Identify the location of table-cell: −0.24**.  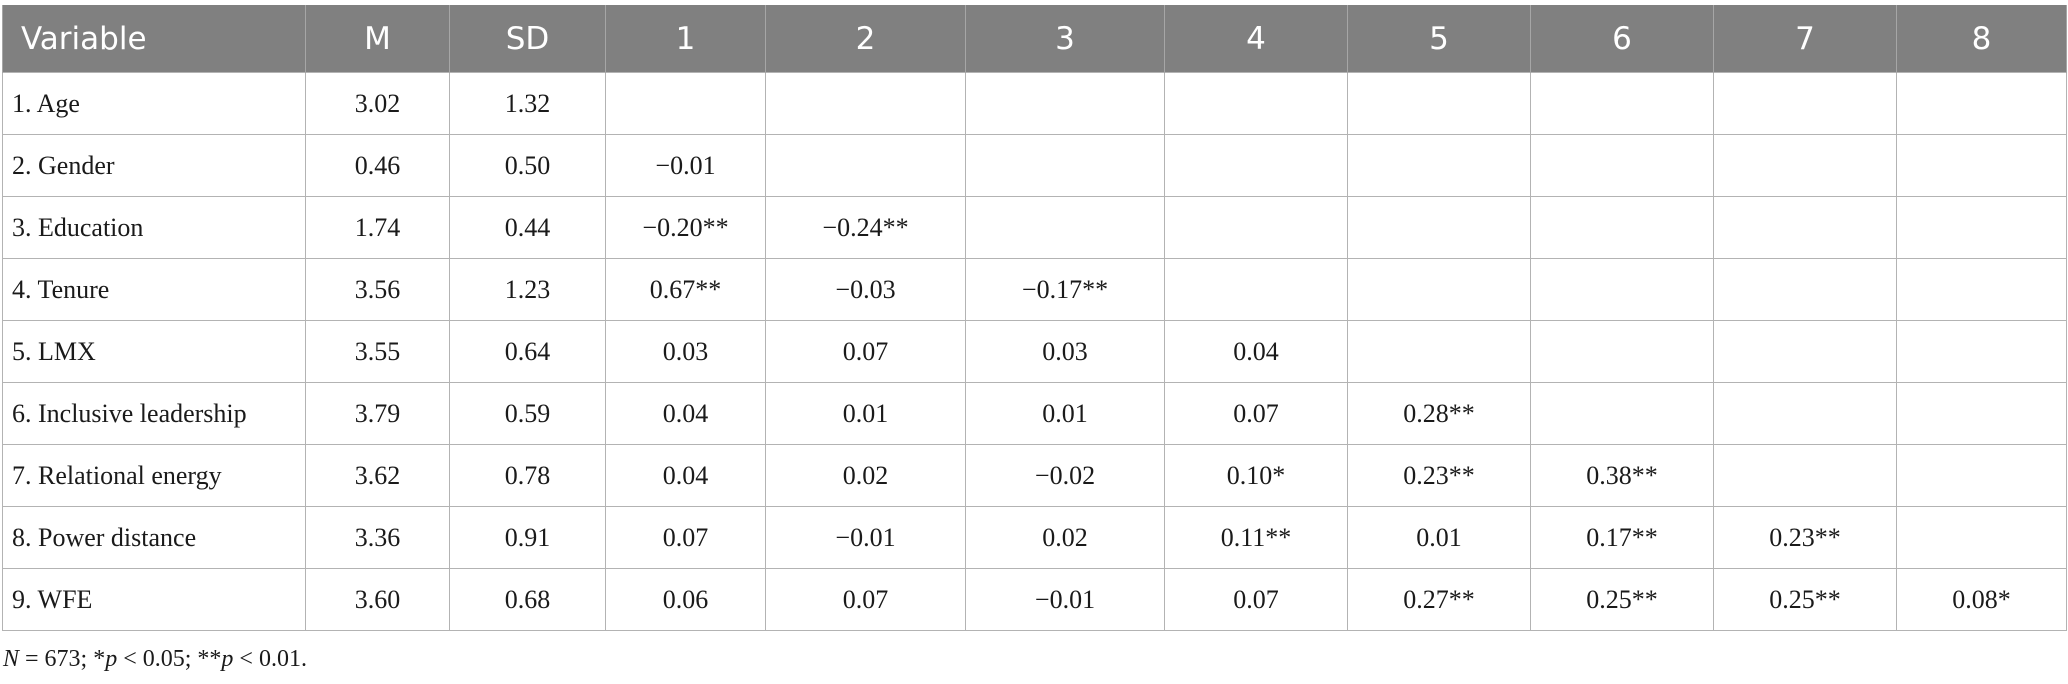
(865, 227).